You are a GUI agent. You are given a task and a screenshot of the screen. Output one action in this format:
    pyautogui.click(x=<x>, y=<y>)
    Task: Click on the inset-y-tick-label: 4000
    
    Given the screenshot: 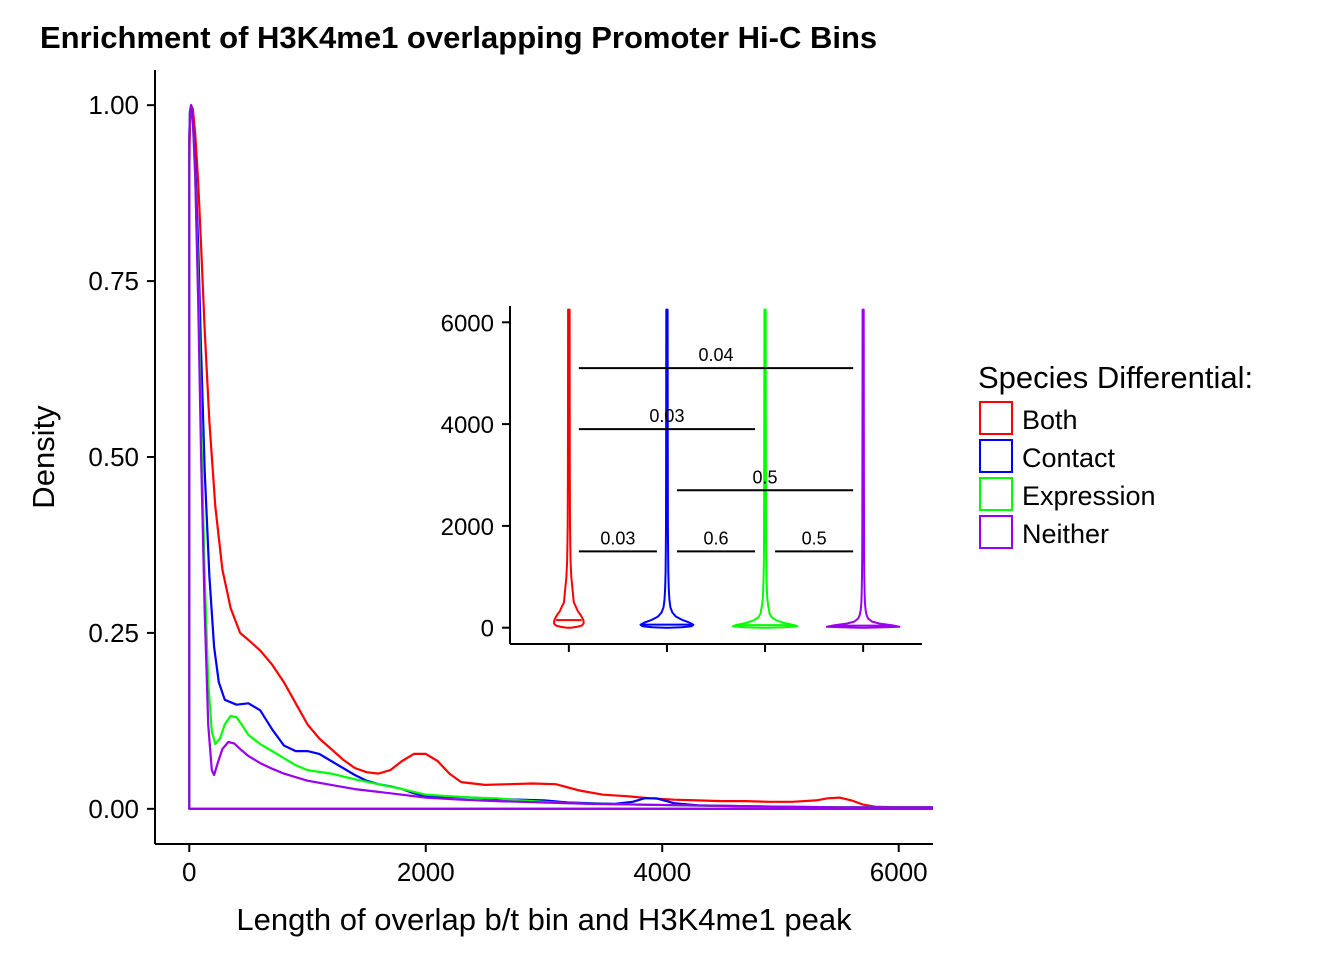 What is the action you would take?
    pyautogui.click(x=467, y=425)
    